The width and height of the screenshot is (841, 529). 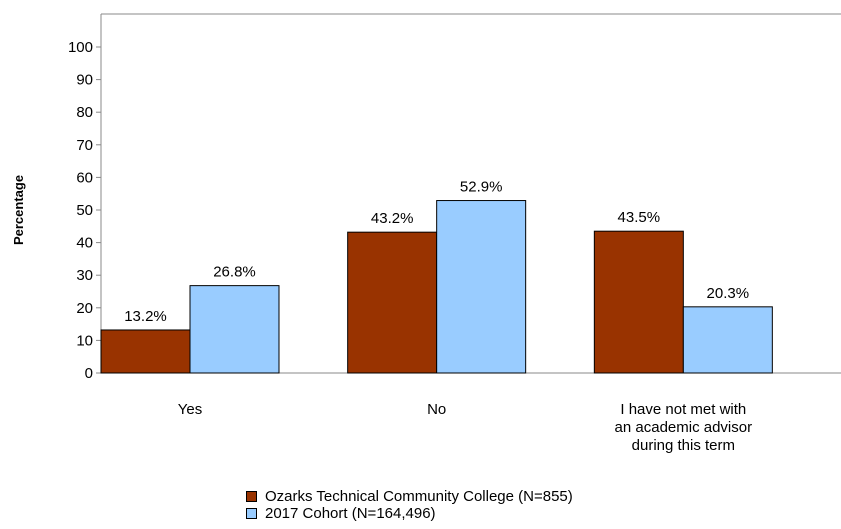 I want to click on data-label: 20.3%, so click(x=728, y=293).